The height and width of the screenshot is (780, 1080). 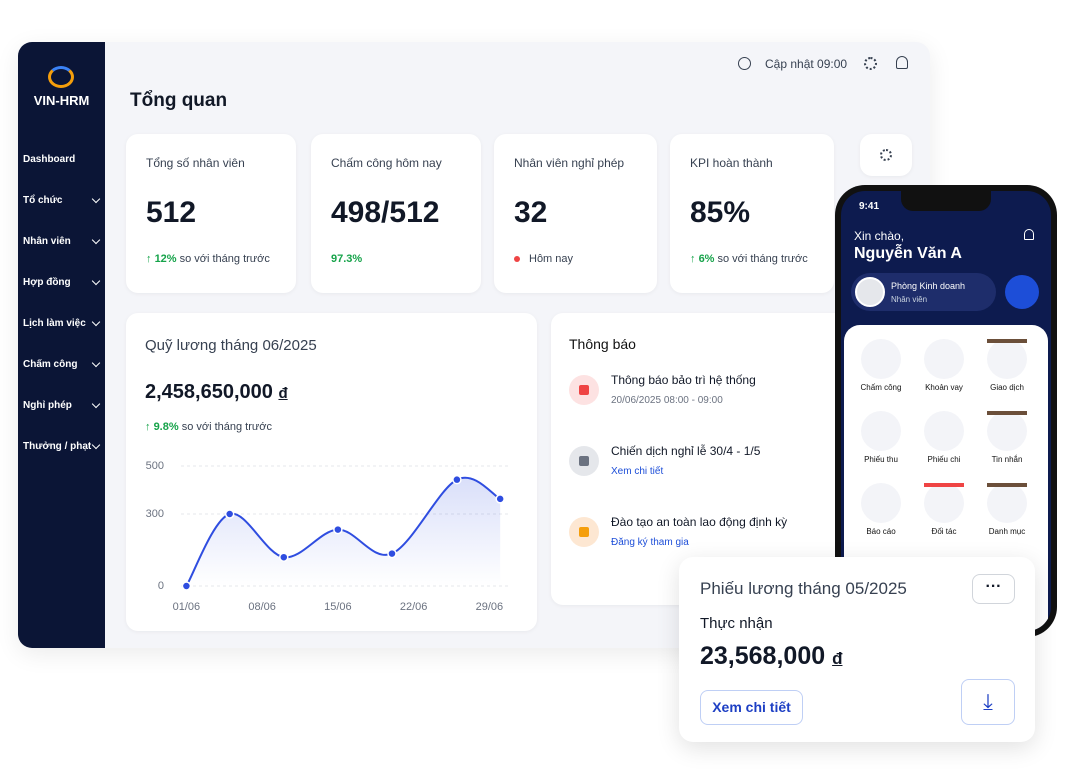 I want to click on menu-item: Tổ chức, so click(x=43, y=200).